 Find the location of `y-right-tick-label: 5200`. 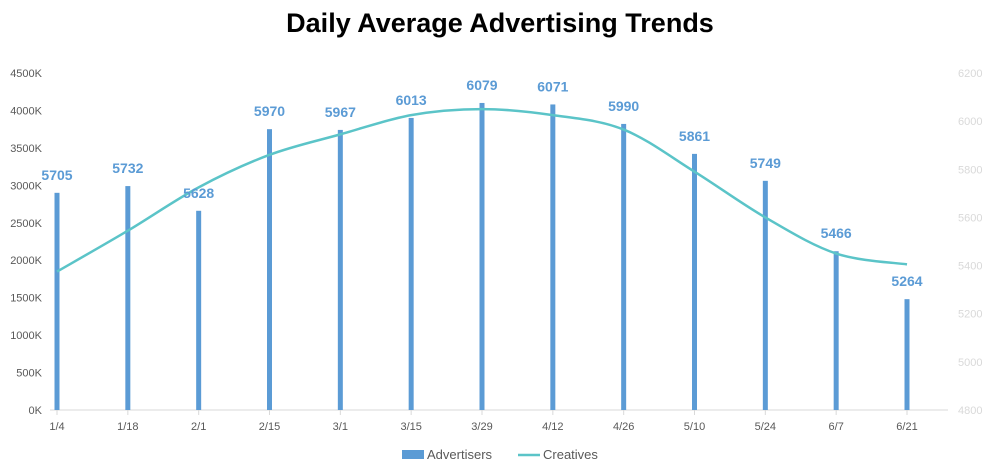

y-right-tick-label: 5200 is located at coordinates (970, 315).